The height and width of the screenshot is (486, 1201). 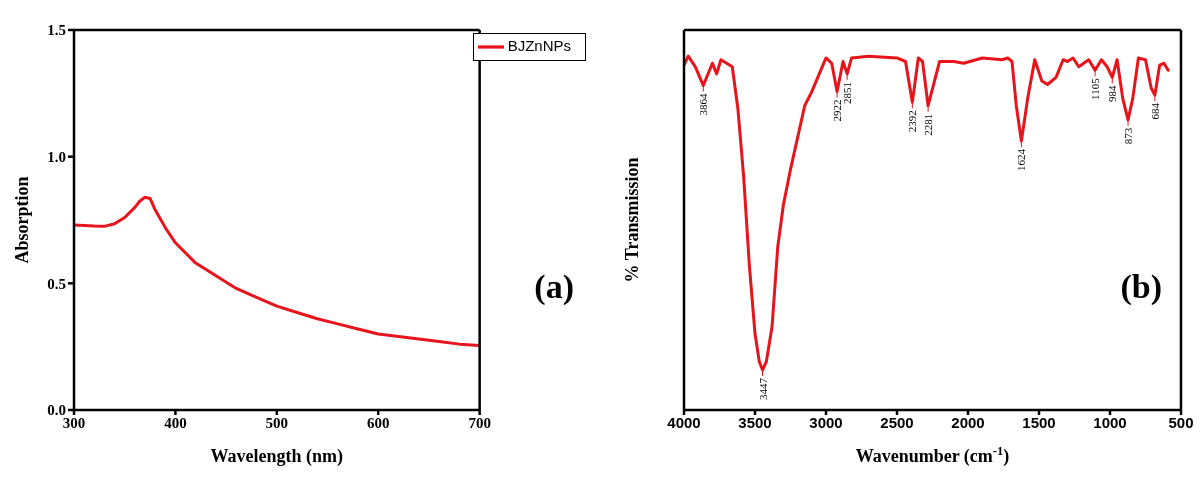 What do you see at coordinates (837, 110) in the screenshot?
I see `annotation: 2922` at bounding box center [837, 110].